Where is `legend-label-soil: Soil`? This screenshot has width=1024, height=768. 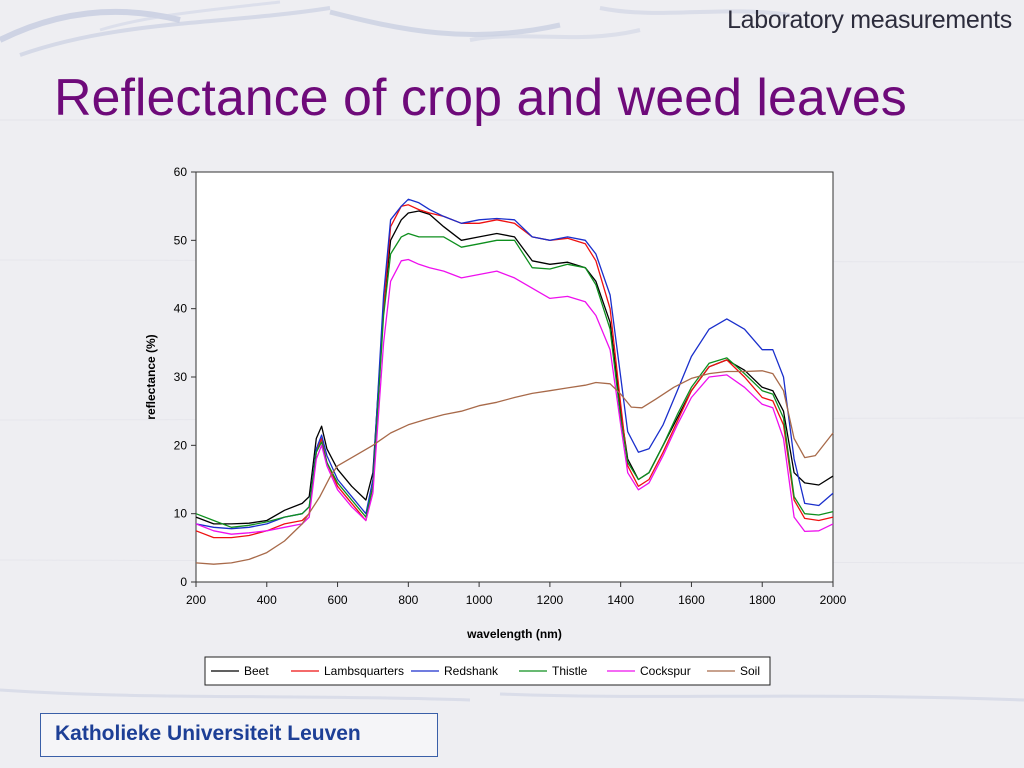
legend-label-soil: Soil is located at coordinates (750, 671).